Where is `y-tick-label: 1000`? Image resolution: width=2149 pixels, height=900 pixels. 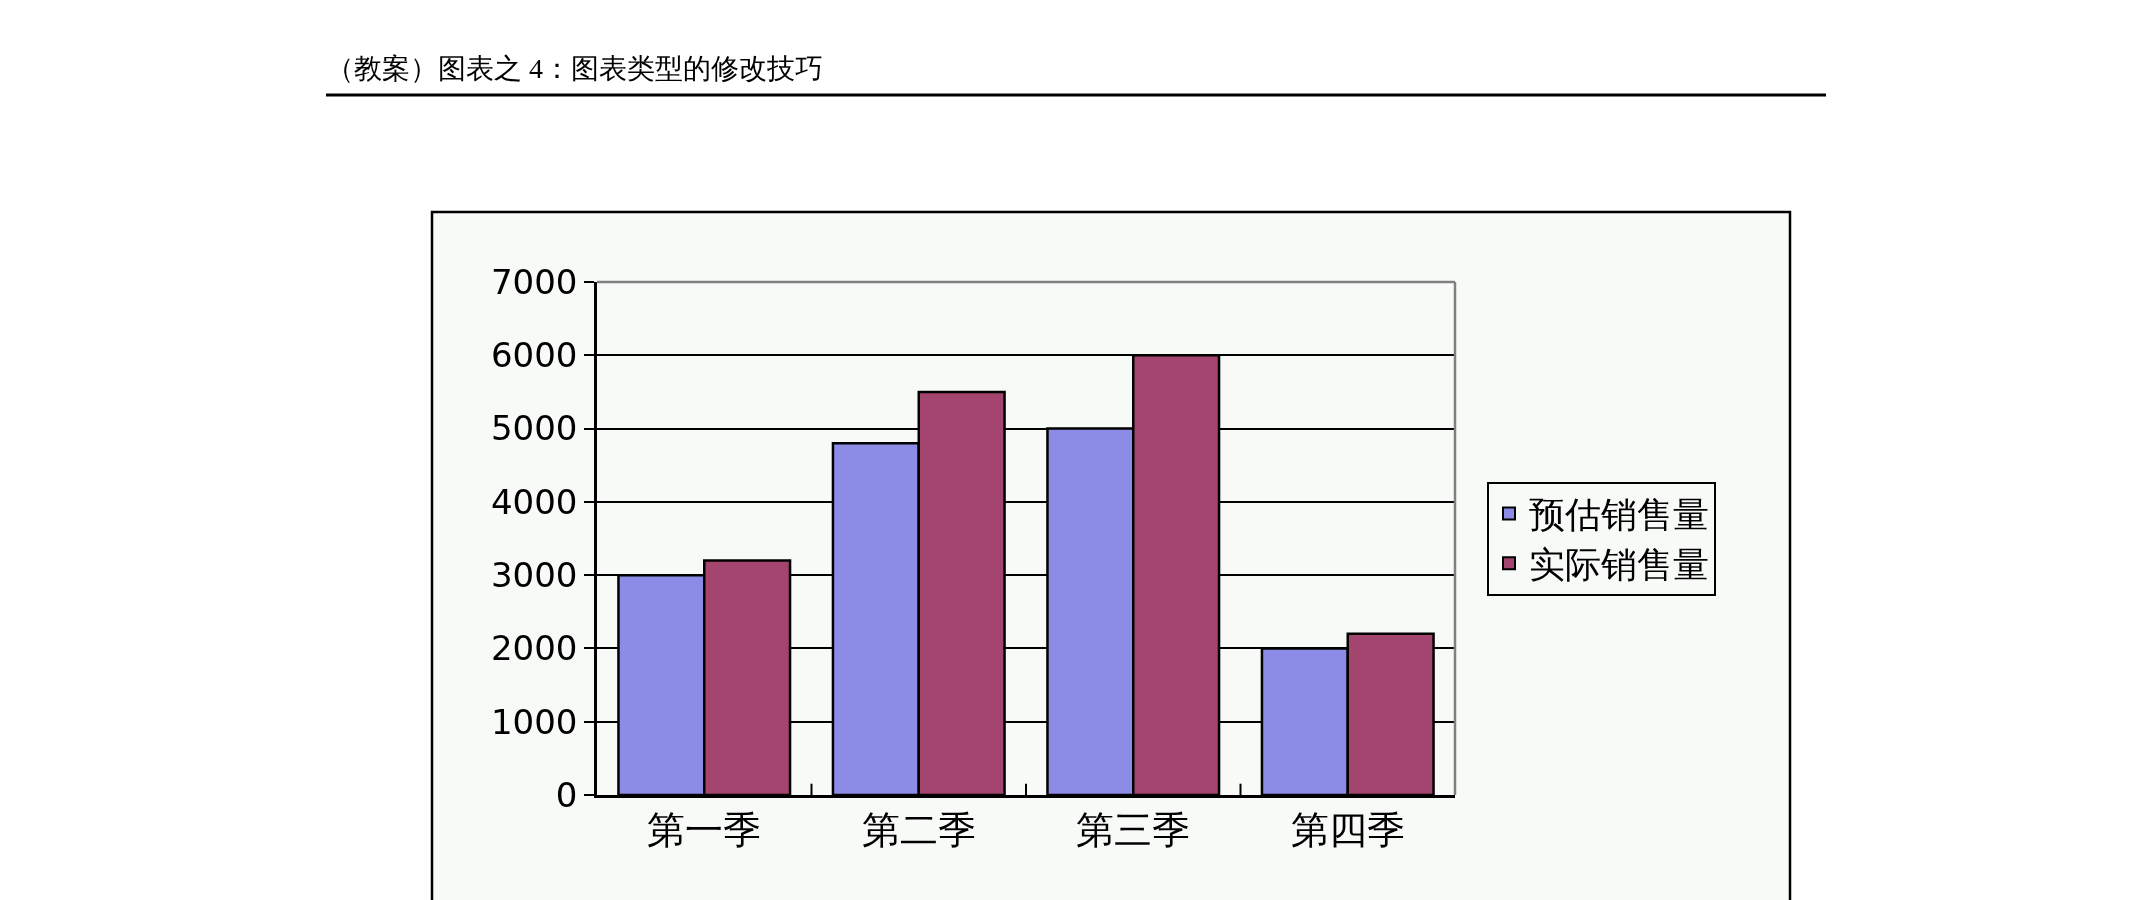 y-tick-label: 1000 is located at coordinates (534, 721).